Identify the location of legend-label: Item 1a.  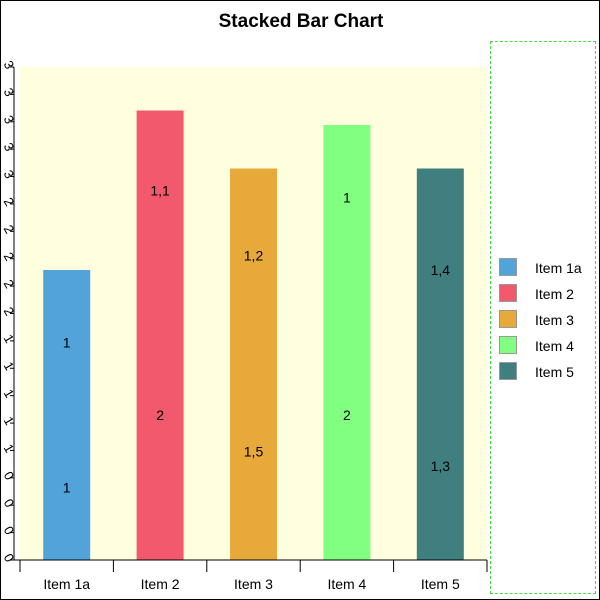
(558, 268).